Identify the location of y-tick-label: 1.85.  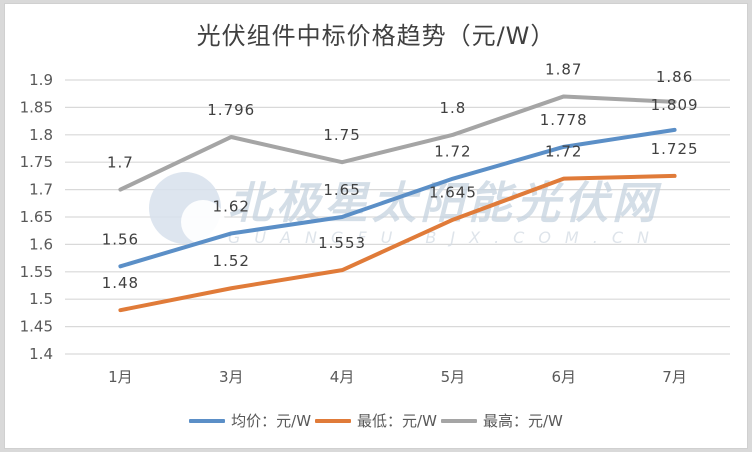
(36, 107).